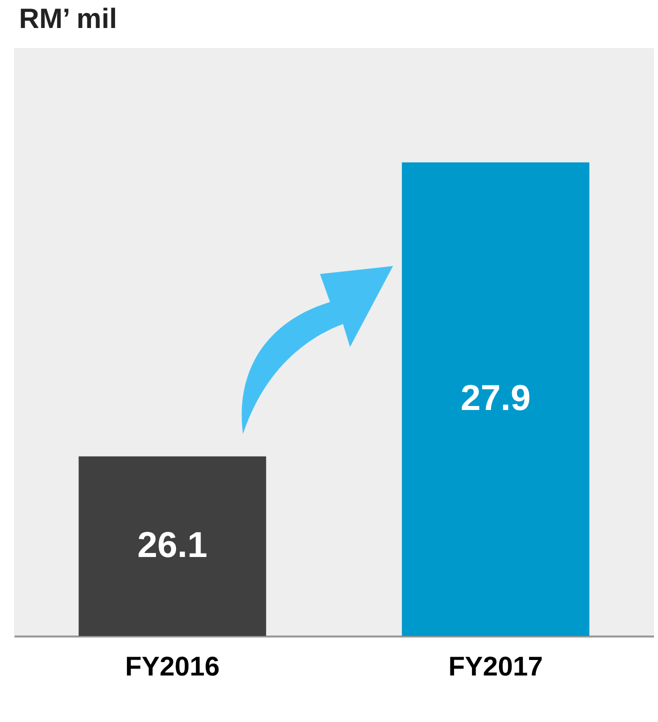 This screenshot has width=658, height=722. Describe the element at coordinates (495, 667) in the screenshot. I see `x-tick-label: FY2017` at that location.